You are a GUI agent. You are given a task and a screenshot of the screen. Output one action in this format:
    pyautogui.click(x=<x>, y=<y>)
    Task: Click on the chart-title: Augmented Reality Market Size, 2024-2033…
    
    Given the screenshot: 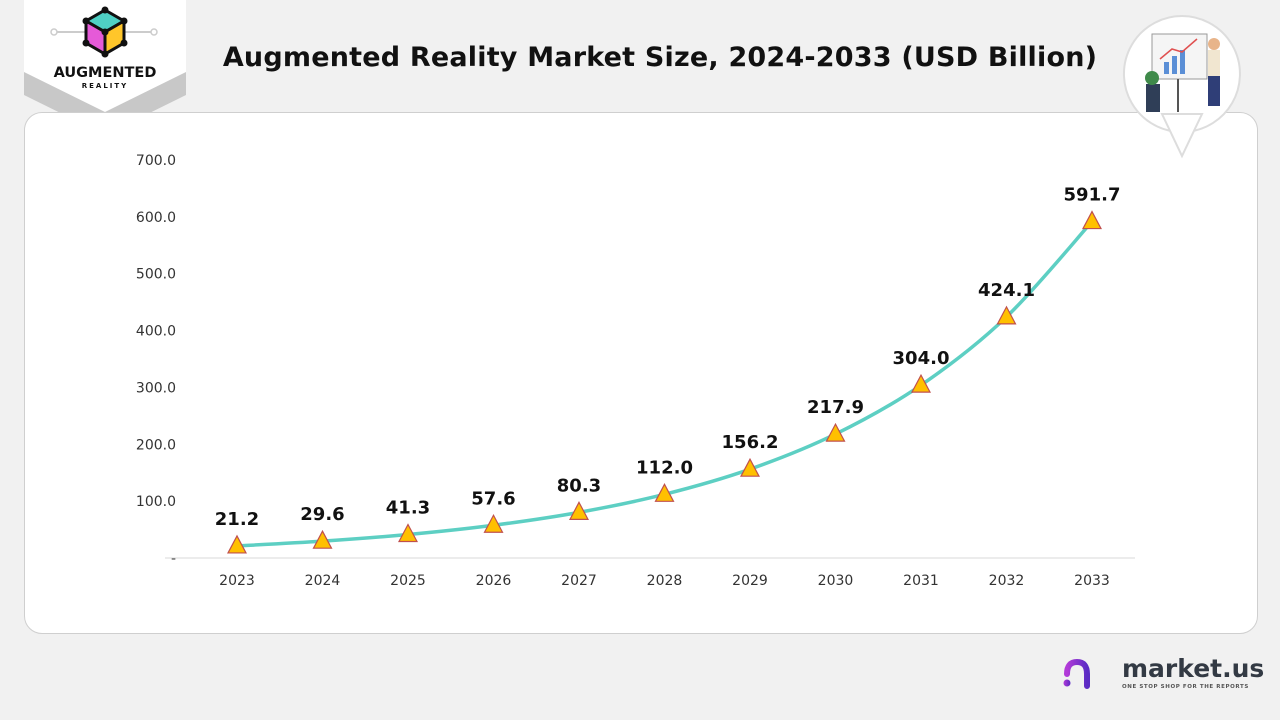 What is the action you would take?
    pyautogui.click(x=660, y=57)
    